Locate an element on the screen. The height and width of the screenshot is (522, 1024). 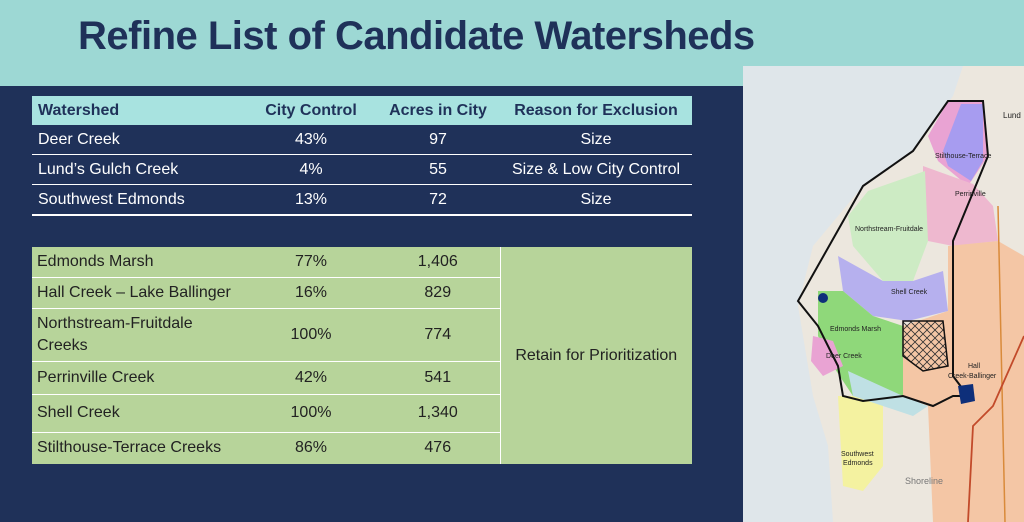
highway is located at coordinates (995, 428).